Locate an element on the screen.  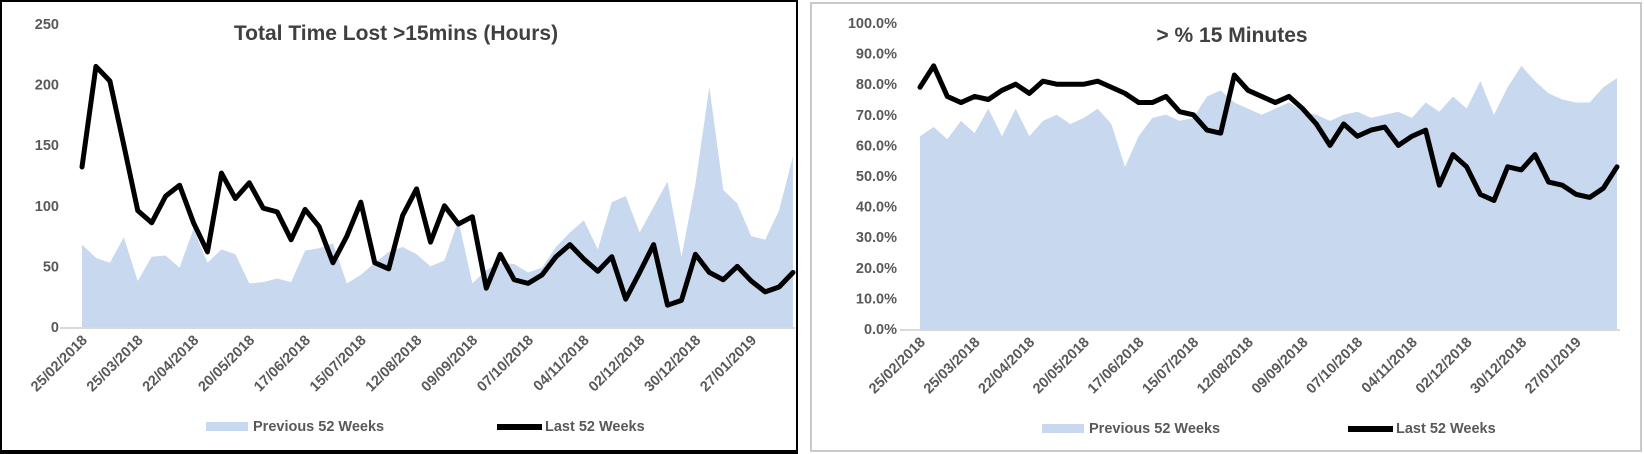
y-axis-tick-label: 60.0% is located at coordinates (876, 146).